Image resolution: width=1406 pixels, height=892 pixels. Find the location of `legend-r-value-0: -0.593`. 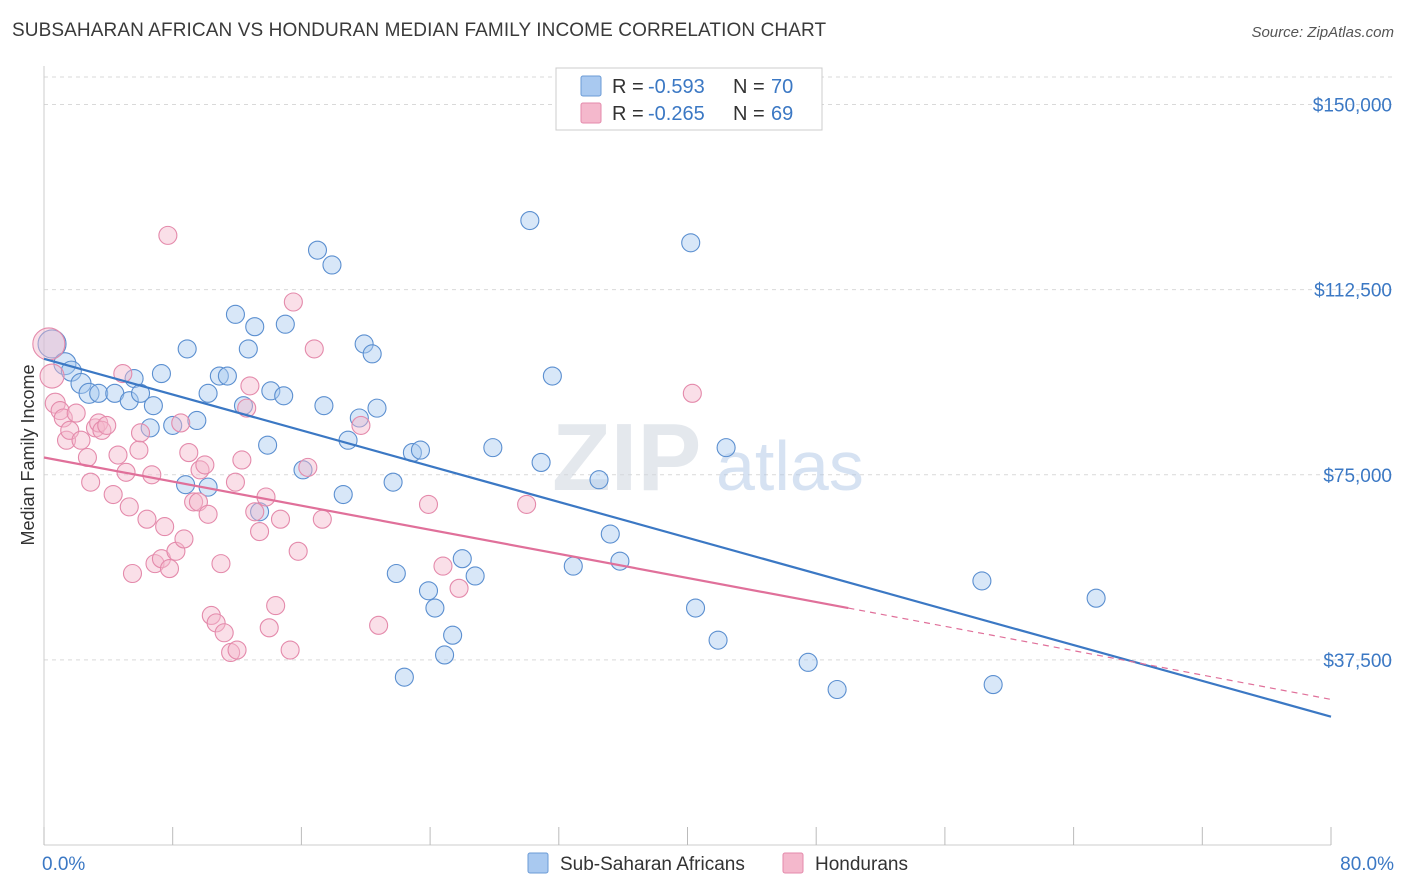

legend-r-value-0: -0.593 is located at coordinates (676, 87).